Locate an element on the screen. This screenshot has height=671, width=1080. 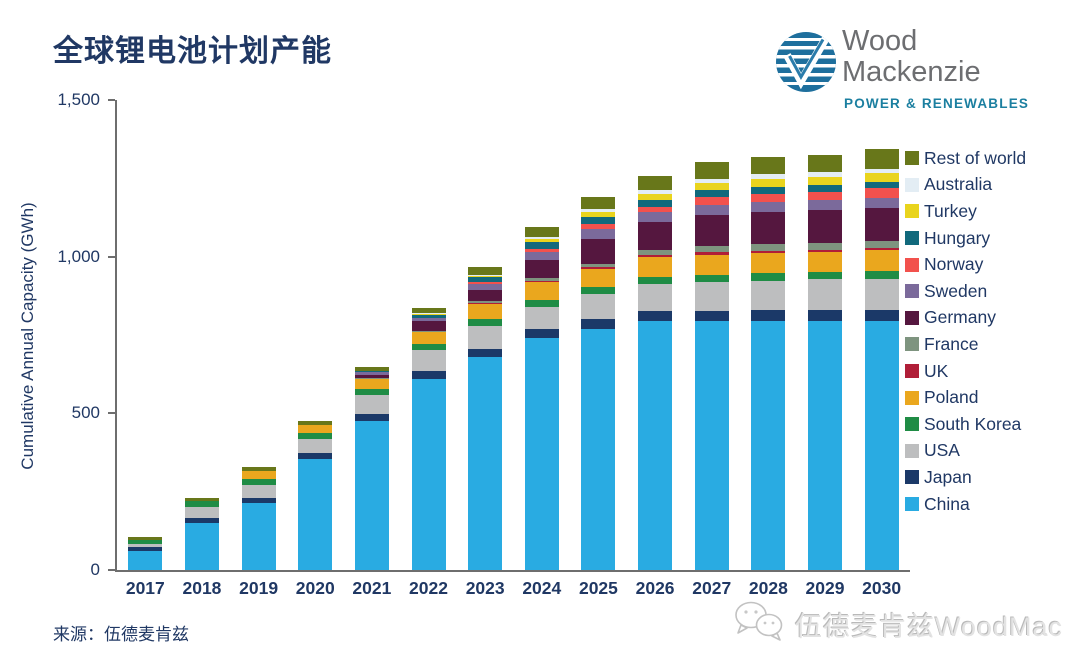
legend-item-south-korea: South Korea is located at coordinates (965, 424).